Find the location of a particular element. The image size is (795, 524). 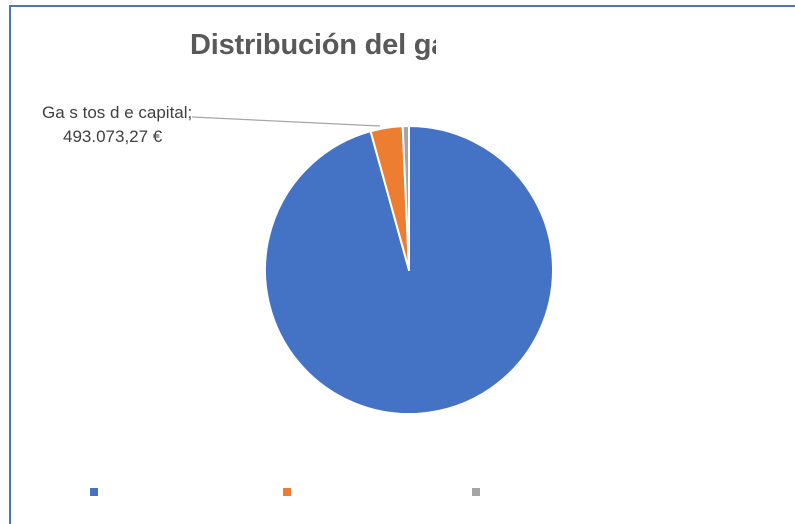

chart-border-left is located at coordinates (10, 264).